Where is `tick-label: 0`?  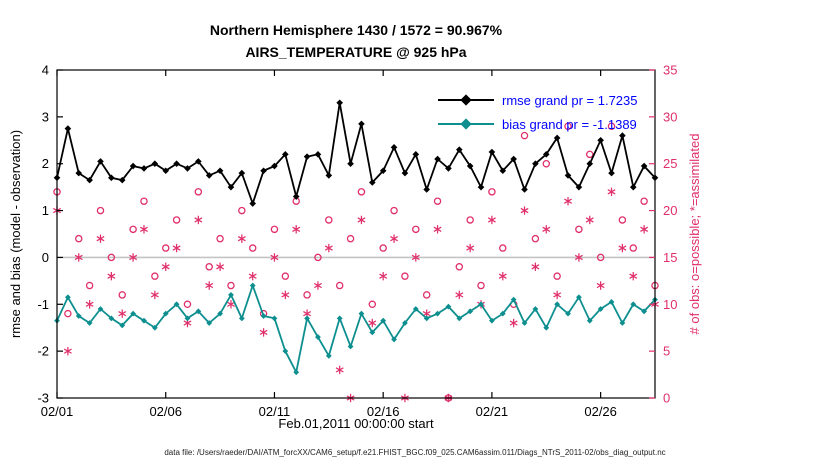
tick-label: 0 is located at coordinates (666, 398).